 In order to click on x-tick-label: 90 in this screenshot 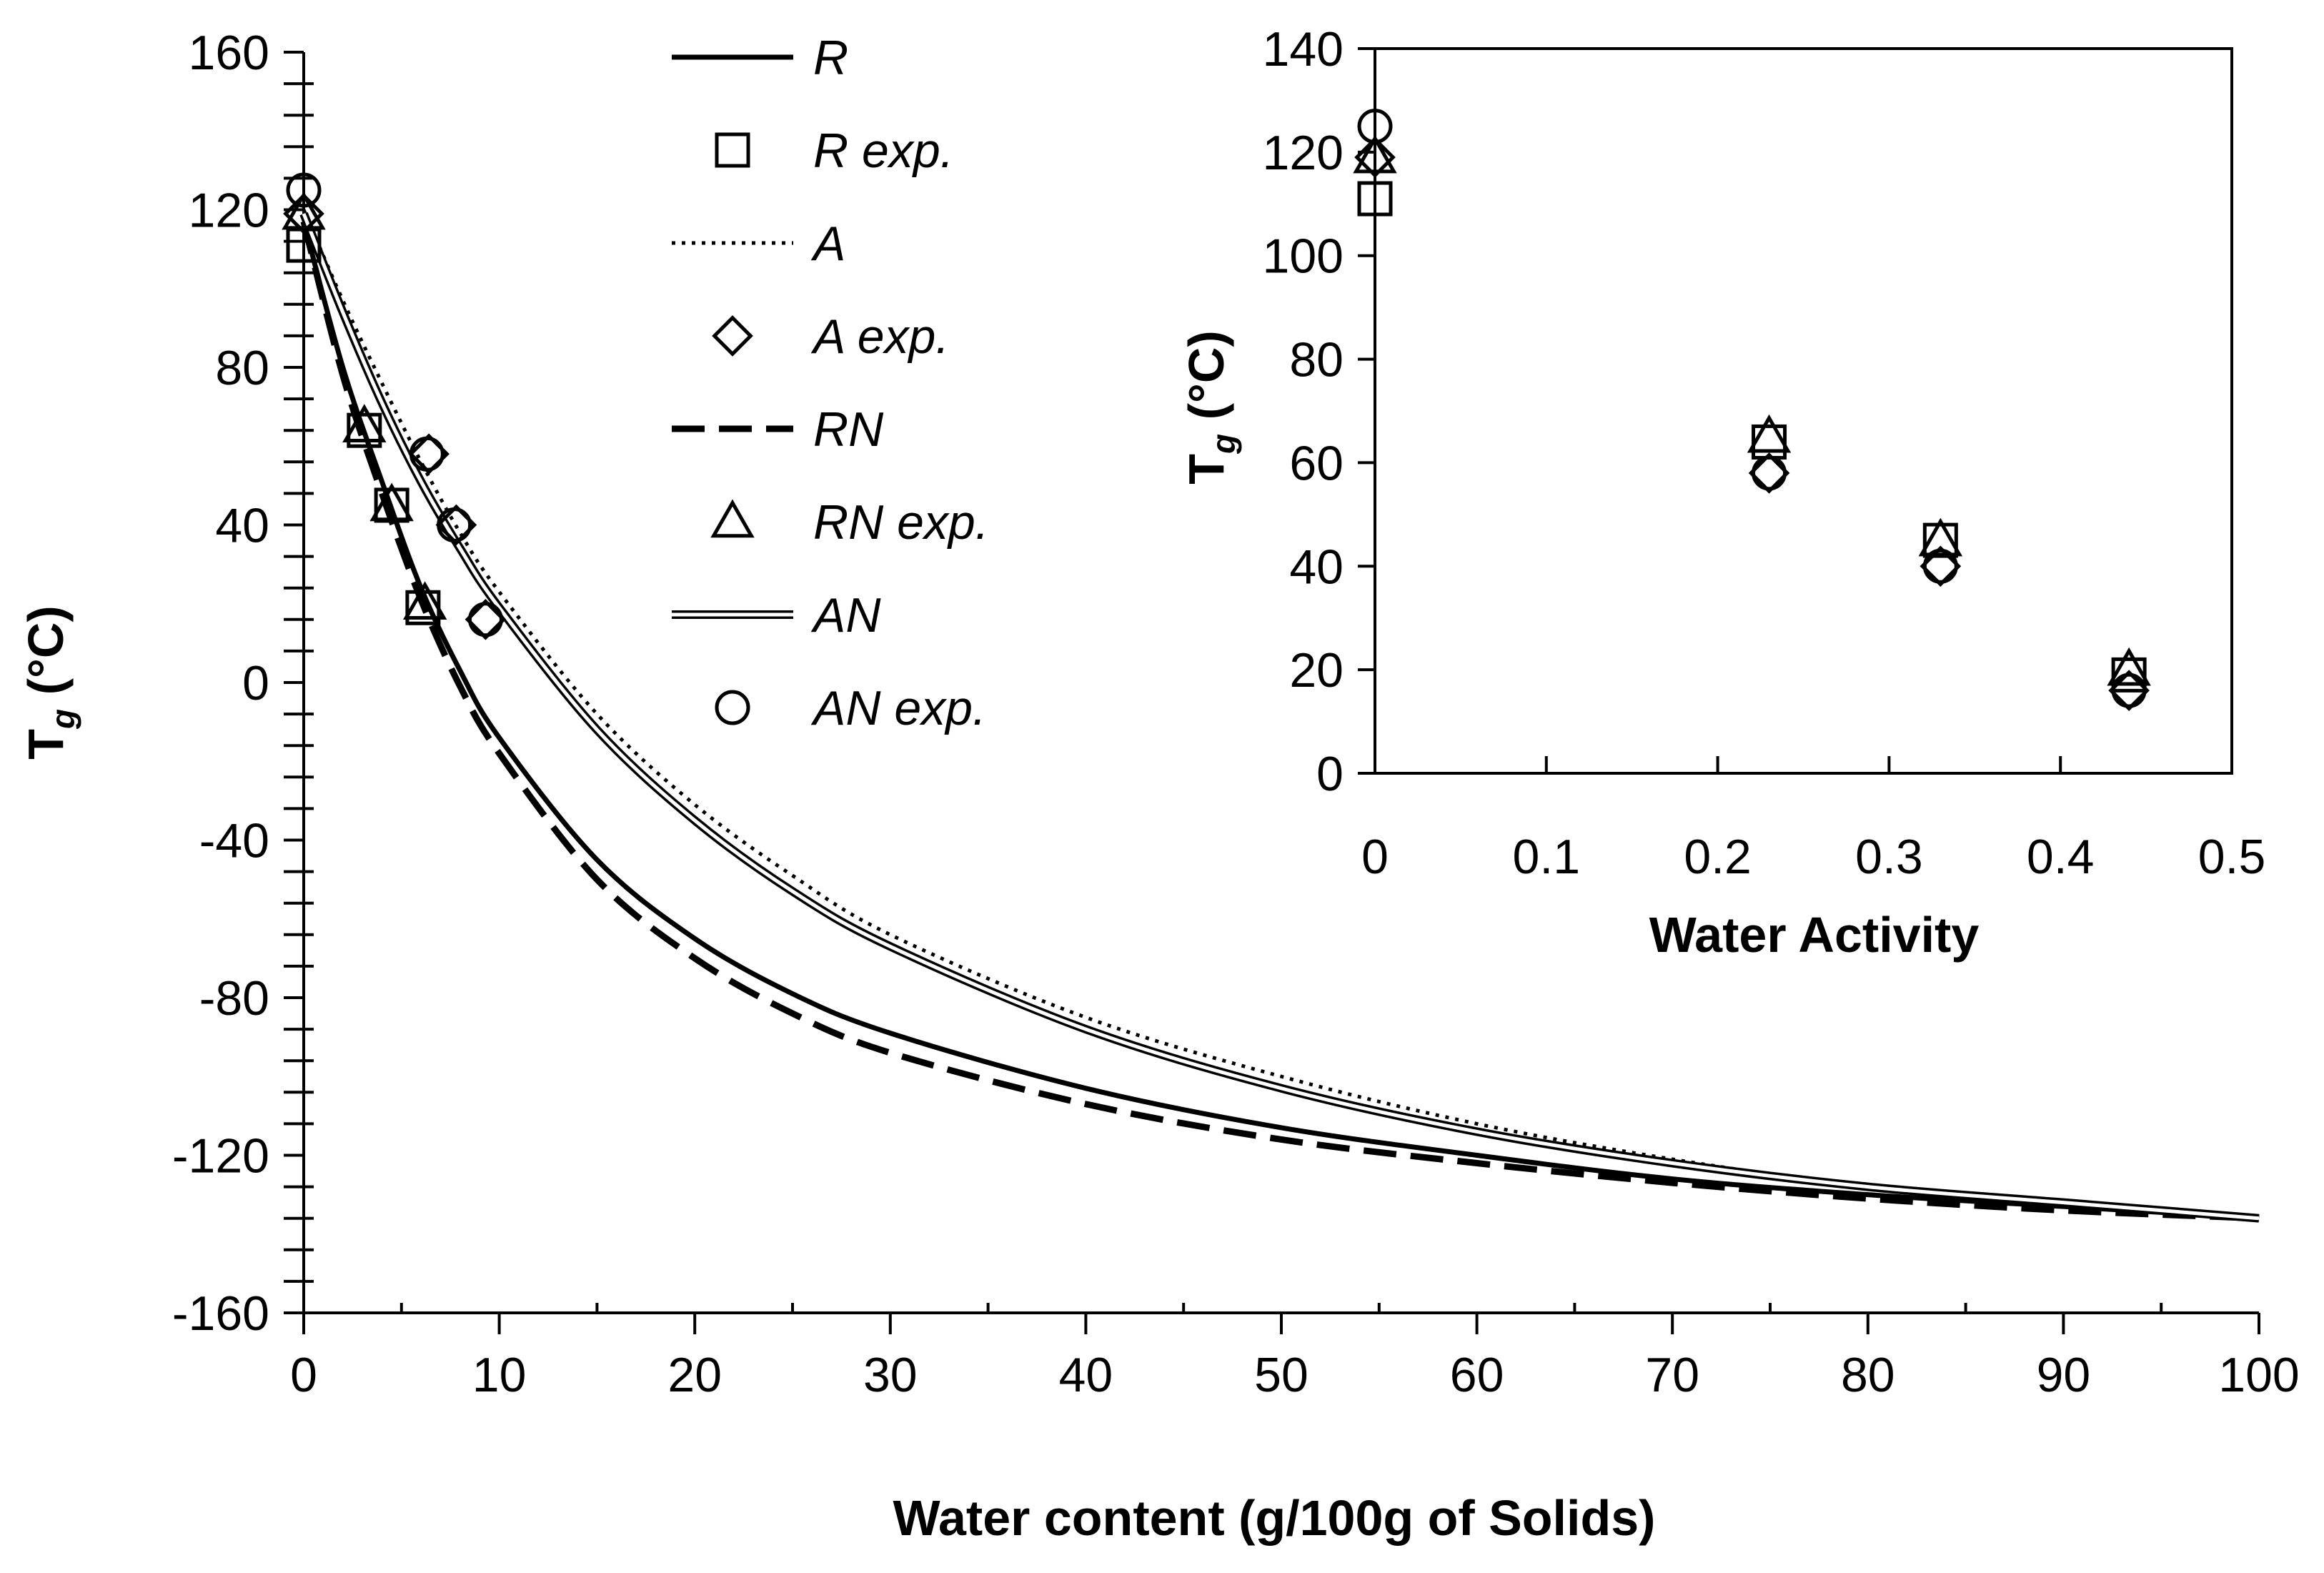, I will do `click(2064, 1375)`.